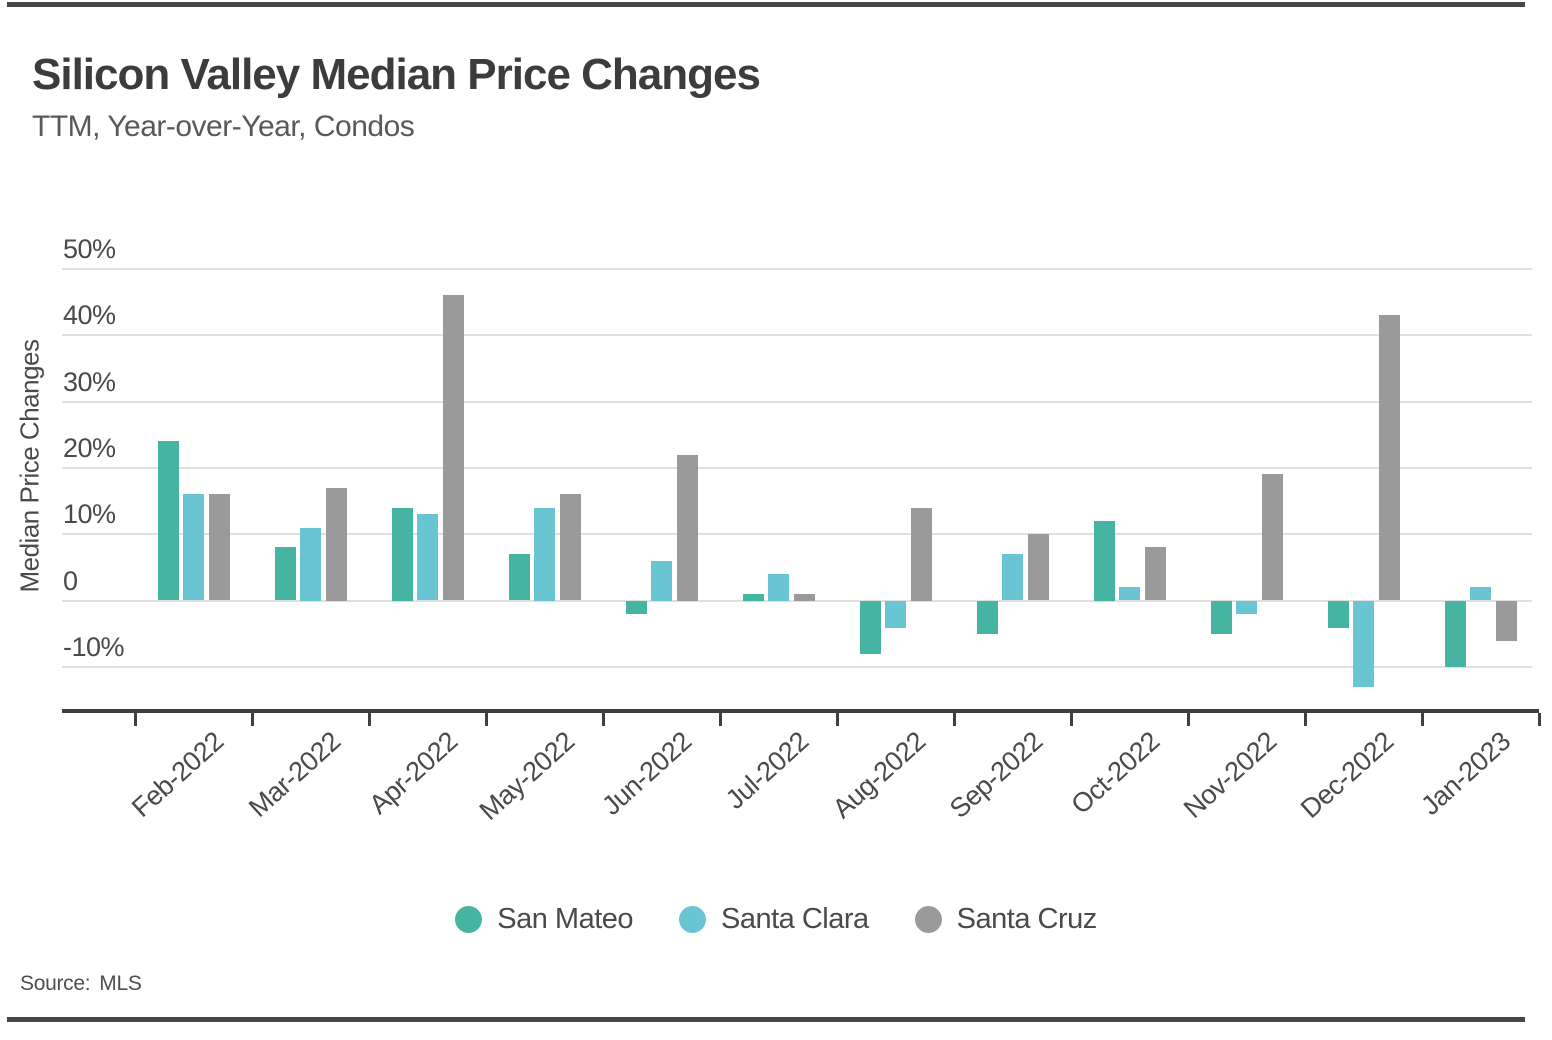 This screenshot has width=1552, height=1040. What do you see at coordinates (1027, 919) in the screenshot?
I see `legend-label-santa-cruz: Santa Cruz` at bounding box center [1027, 919].